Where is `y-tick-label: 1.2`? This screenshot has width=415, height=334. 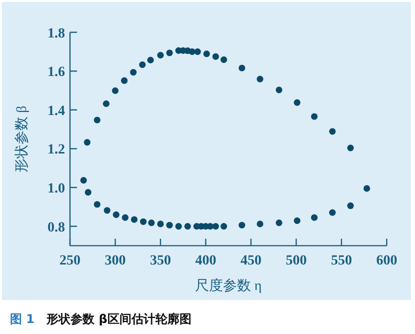 y-tick-label: 1.2 is located at coordinates (56, 150).